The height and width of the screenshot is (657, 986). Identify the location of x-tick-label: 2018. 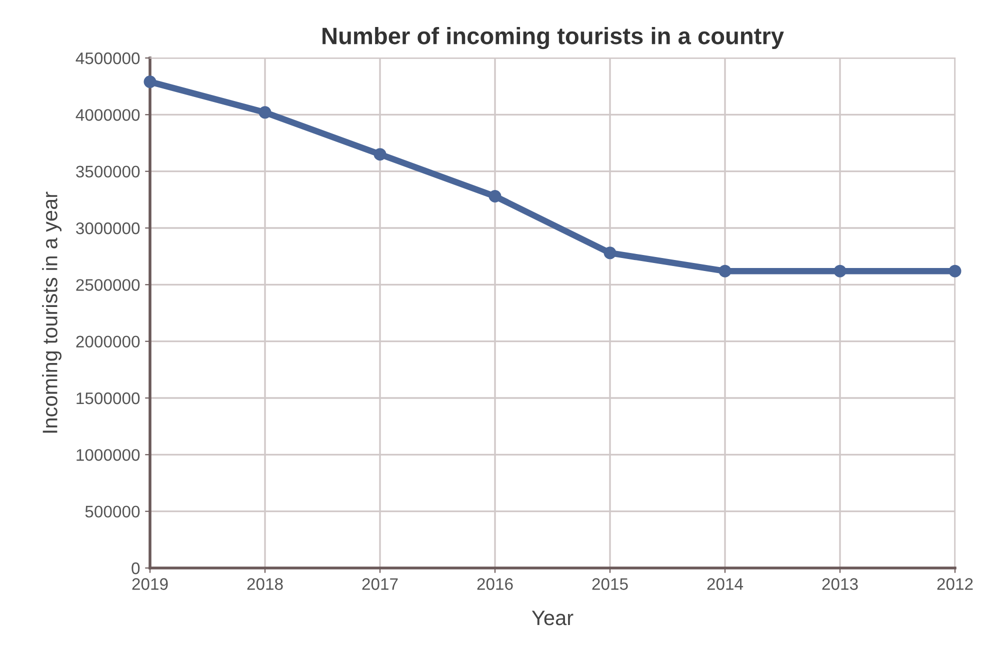
(265, 584).